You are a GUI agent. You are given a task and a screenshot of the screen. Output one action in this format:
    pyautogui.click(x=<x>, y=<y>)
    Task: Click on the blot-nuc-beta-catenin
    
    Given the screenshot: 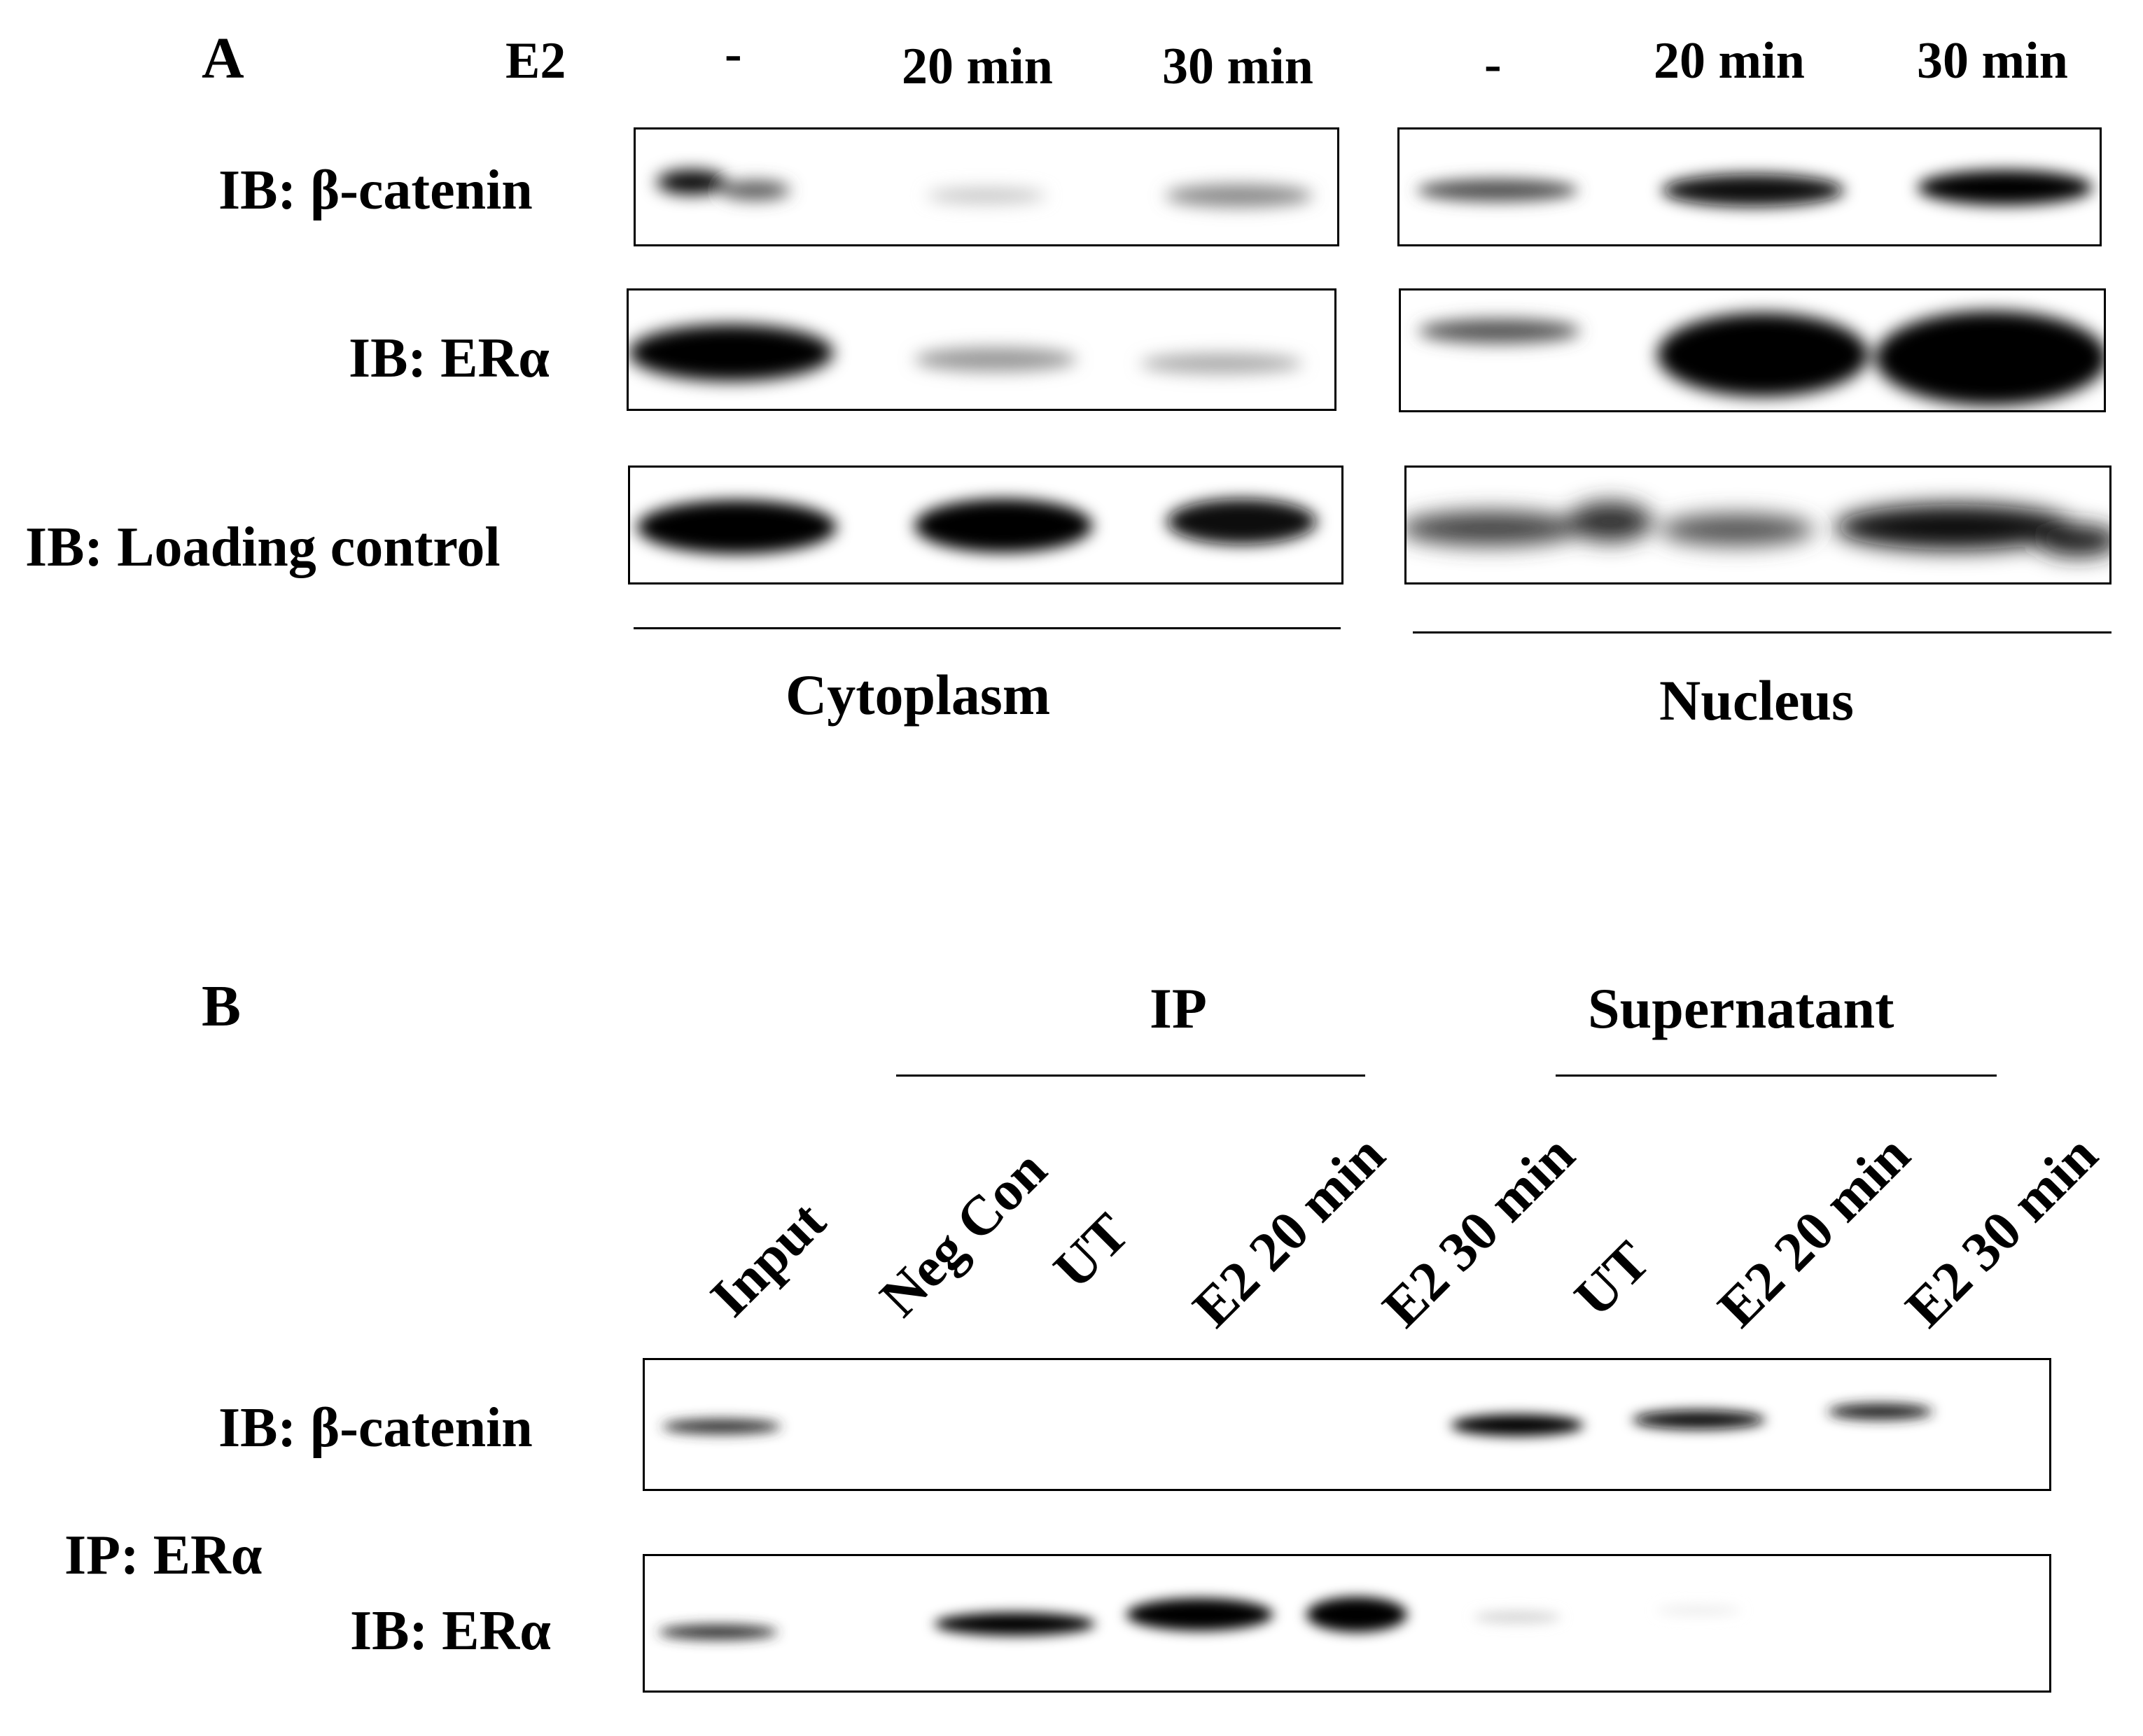 What is the action you would take?
    pyautogui.click(x=1750, y=186)
    